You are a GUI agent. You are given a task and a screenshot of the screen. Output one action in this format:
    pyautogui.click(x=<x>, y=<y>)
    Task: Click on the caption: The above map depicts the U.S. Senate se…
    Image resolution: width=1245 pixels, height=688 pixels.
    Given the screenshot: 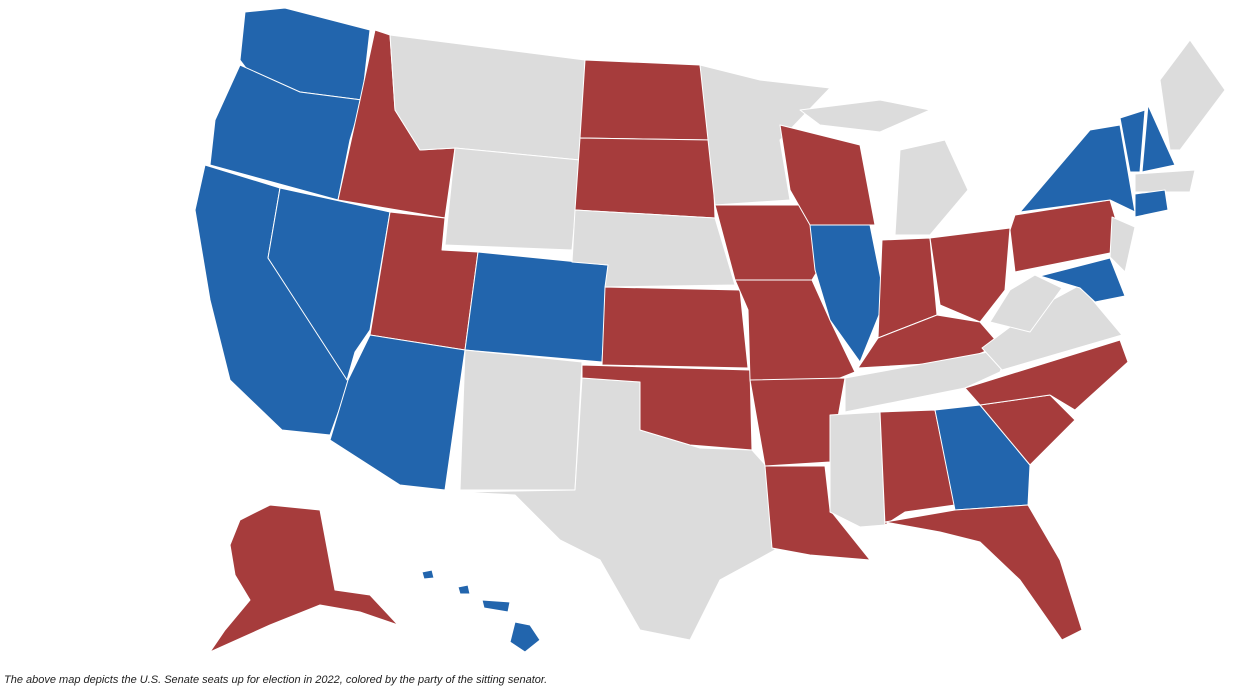 What is the action you would take?
    pyautogui.click(x=276, y=680)
    